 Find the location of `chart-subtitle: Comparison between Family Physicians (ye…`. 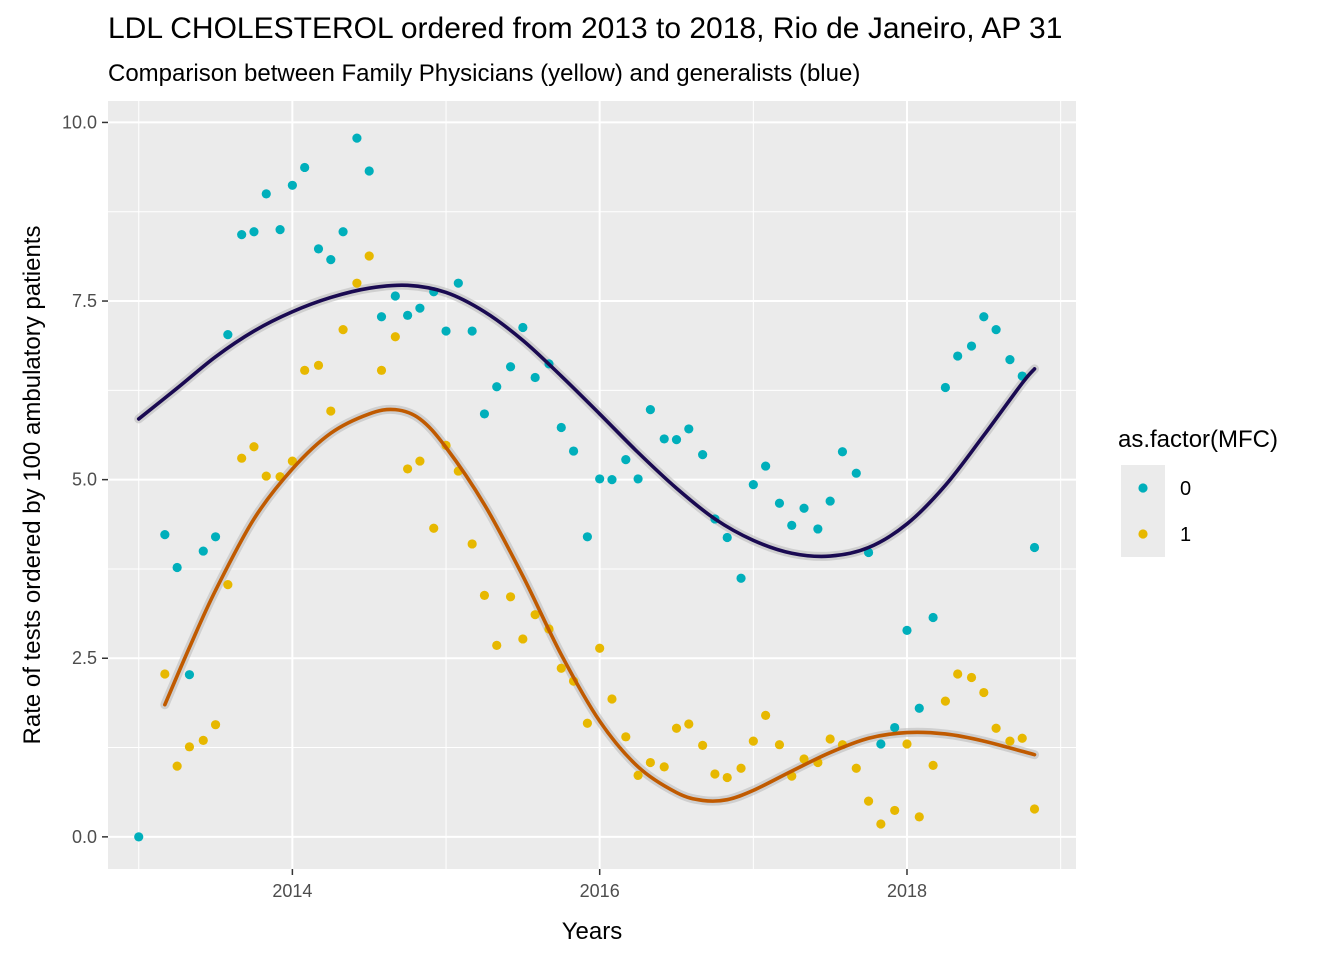

chart-subtitle: Comparison between Family Physicians (ye… is located at coordinates (484, 73).